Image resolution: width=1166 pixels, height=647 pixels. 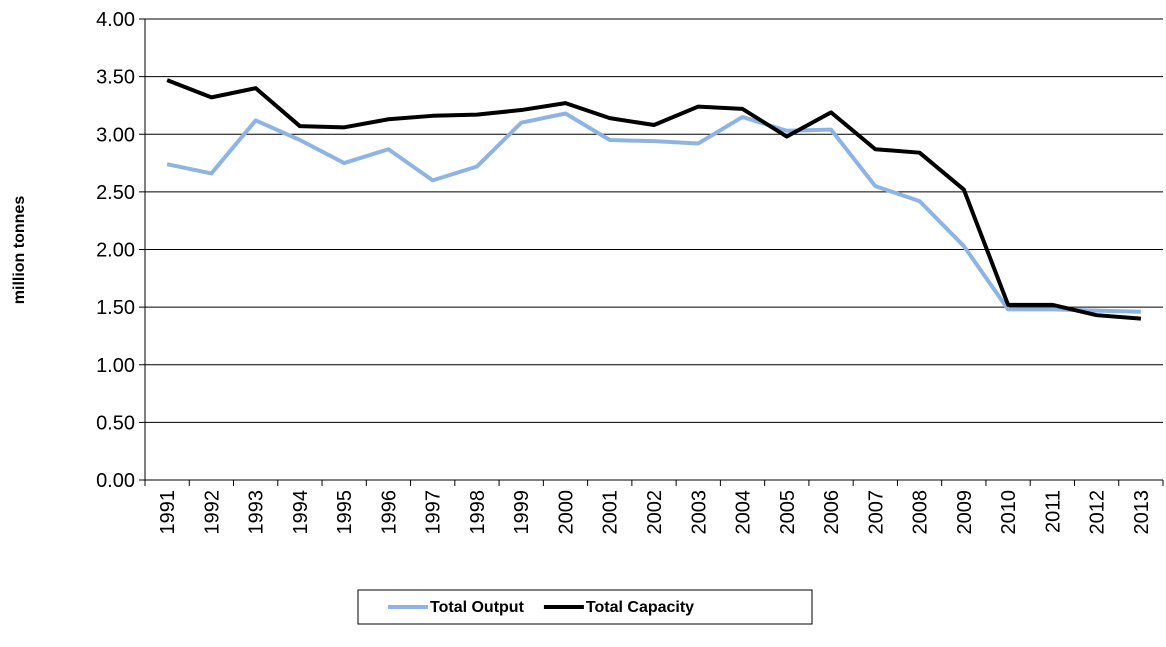 What do you see at coordinates (115, 308) in the screenshot?
I see `y-tick-label: 1.50` at bounding box center [115, 308].